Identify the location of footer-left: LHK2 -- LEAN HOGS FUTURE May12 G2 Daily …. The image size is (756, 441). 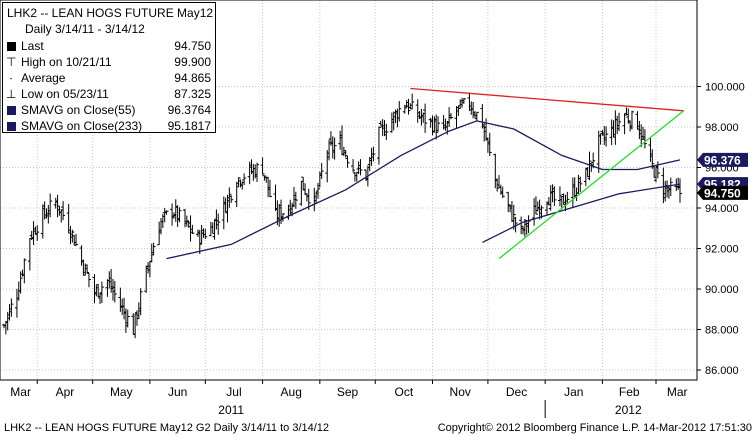
(167, 428).